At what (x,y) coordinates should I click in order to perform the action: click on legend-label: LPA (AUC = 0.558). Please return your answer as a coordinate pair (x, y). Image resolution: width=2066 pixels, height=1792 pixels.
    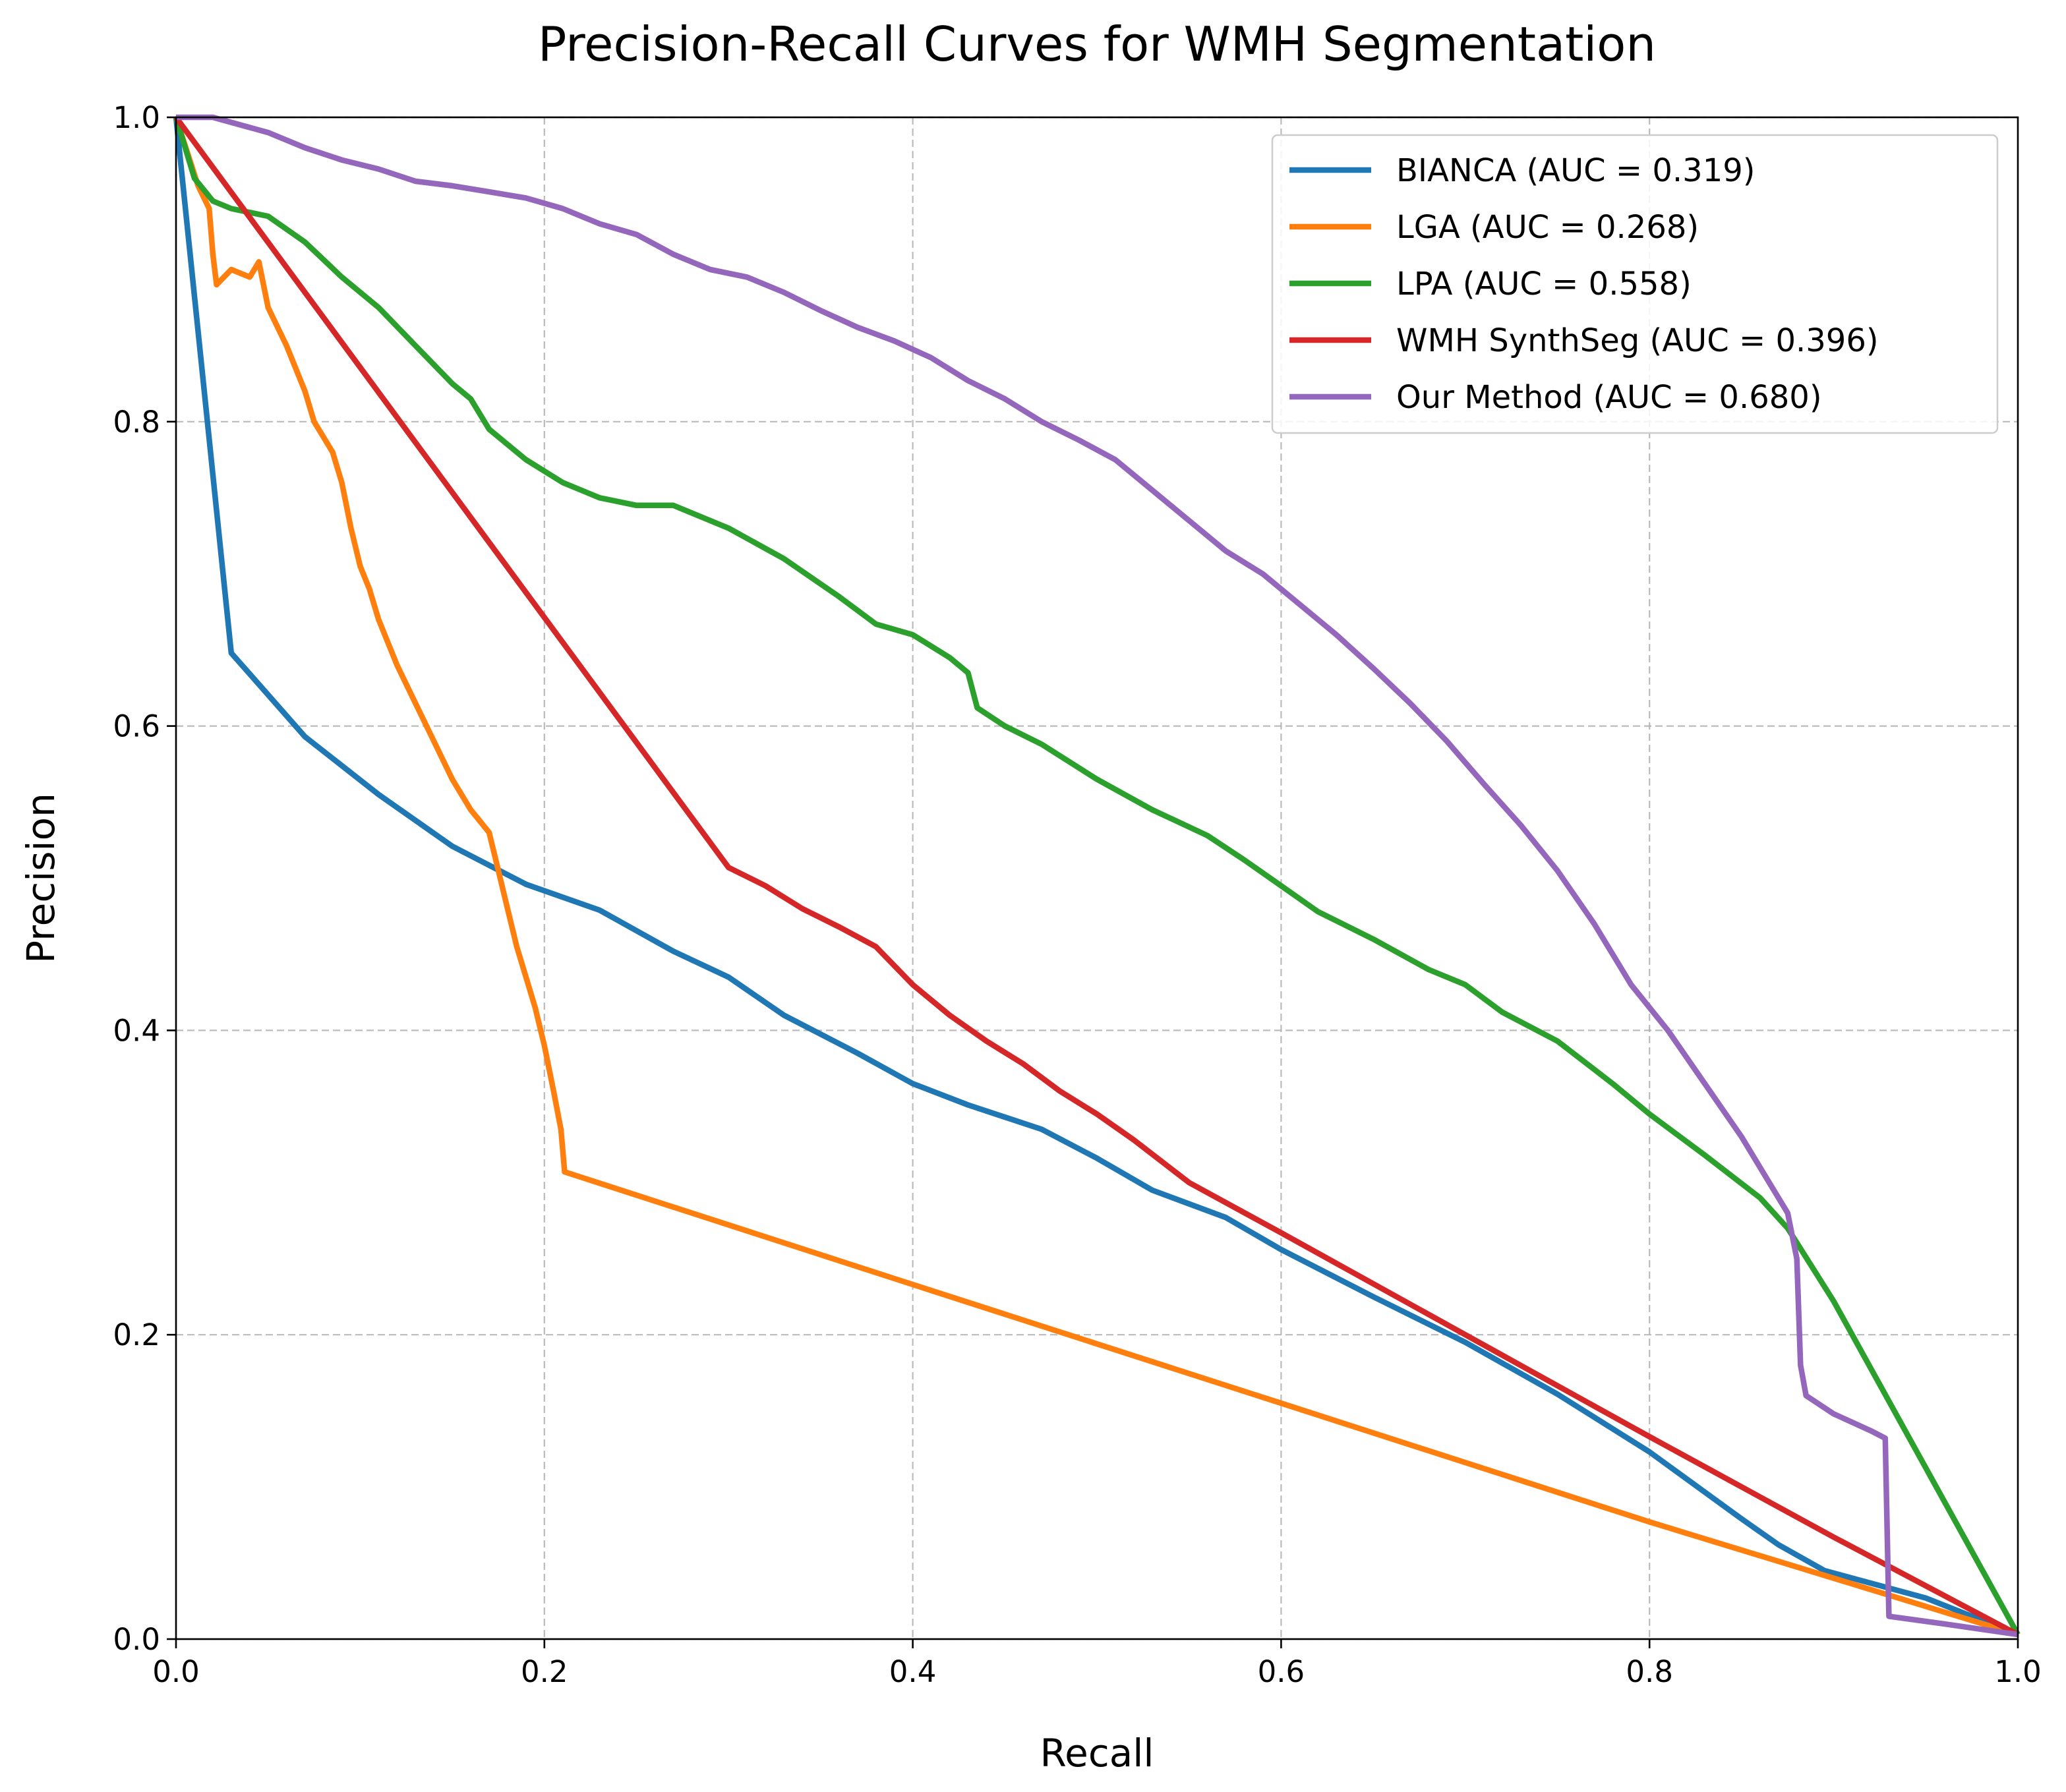
    Looking at the image, I should click on (1544, 284).